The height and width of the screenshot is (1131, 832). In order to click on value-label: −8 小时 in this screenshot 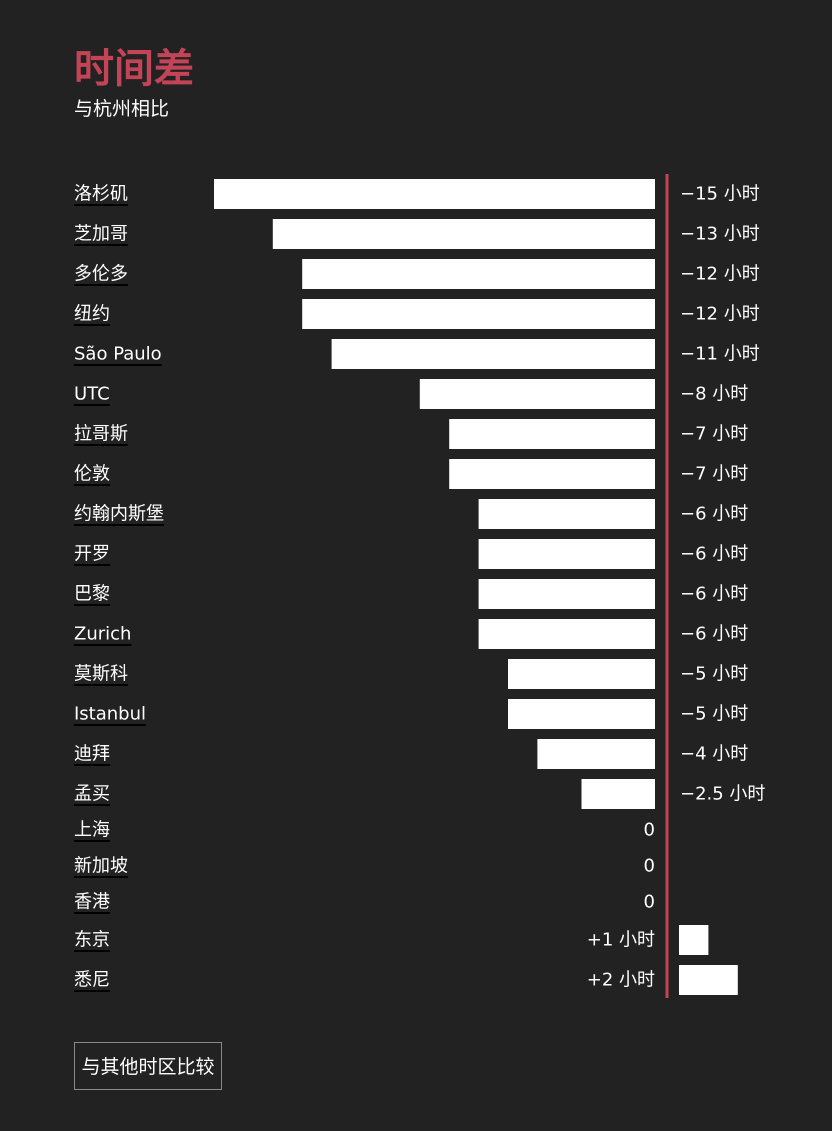, I will do `click(714, 394)`.